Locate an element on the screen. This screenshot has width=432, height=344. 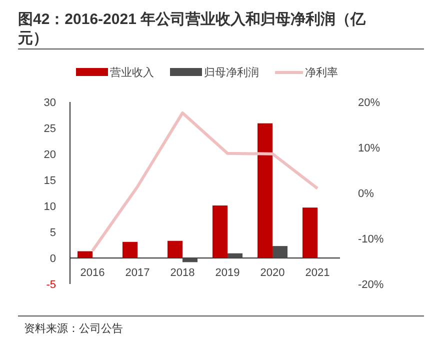
y2-tick-label: -20% is located at coordinates (371, 285).